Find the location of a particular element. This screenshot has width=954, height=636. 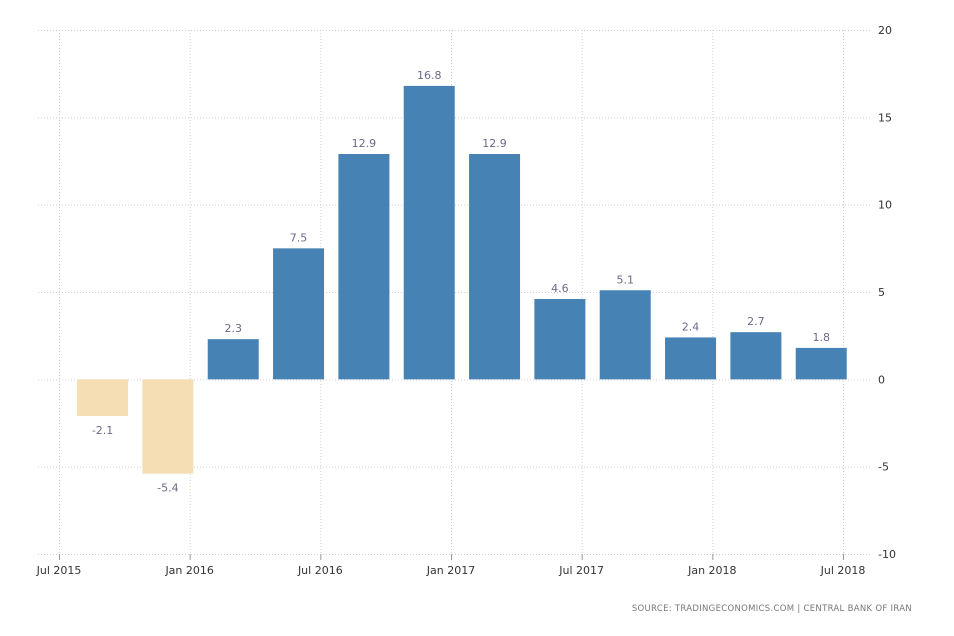

y-tick-label: 0 is located at coordinates (881, 379).